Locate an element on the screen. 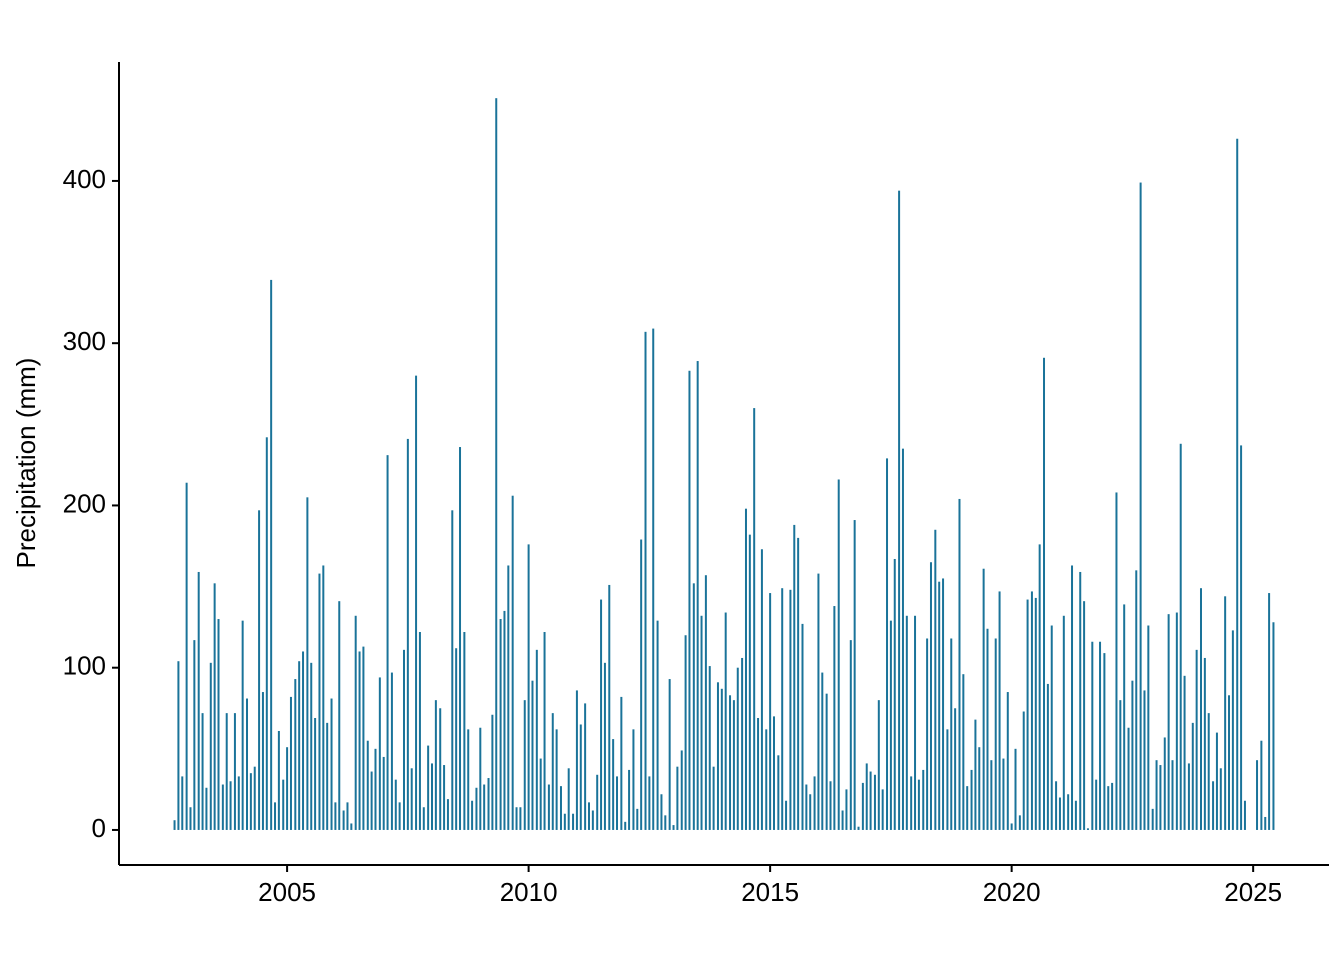 This screenshot has height=965, width=1344. x-tick-label: 2015 is located at coordinates (770, 892).